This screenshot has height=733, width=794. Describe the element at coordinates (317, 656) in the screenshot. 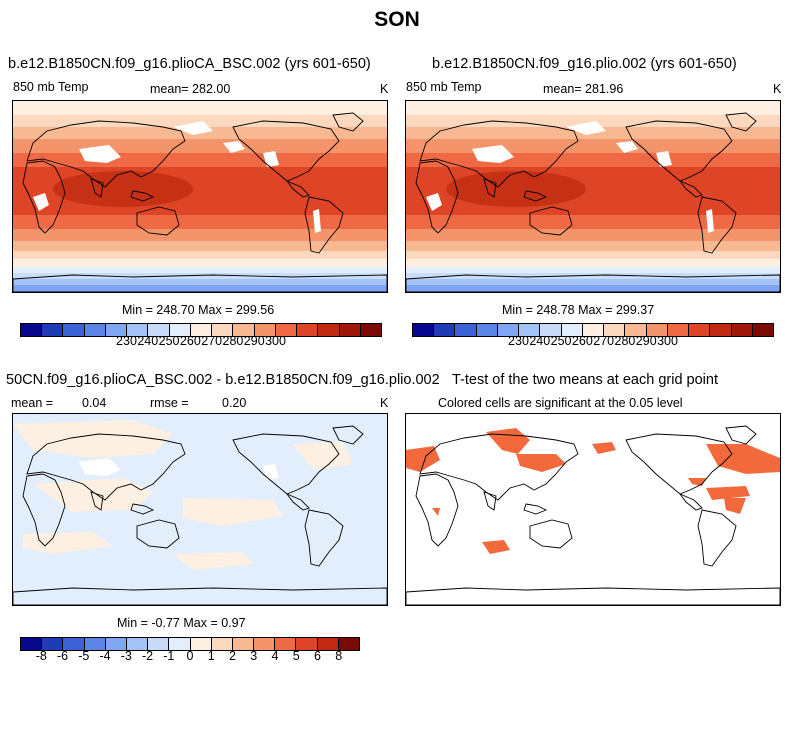

I see `colorbar-difference-tick-label: 6` at that location.